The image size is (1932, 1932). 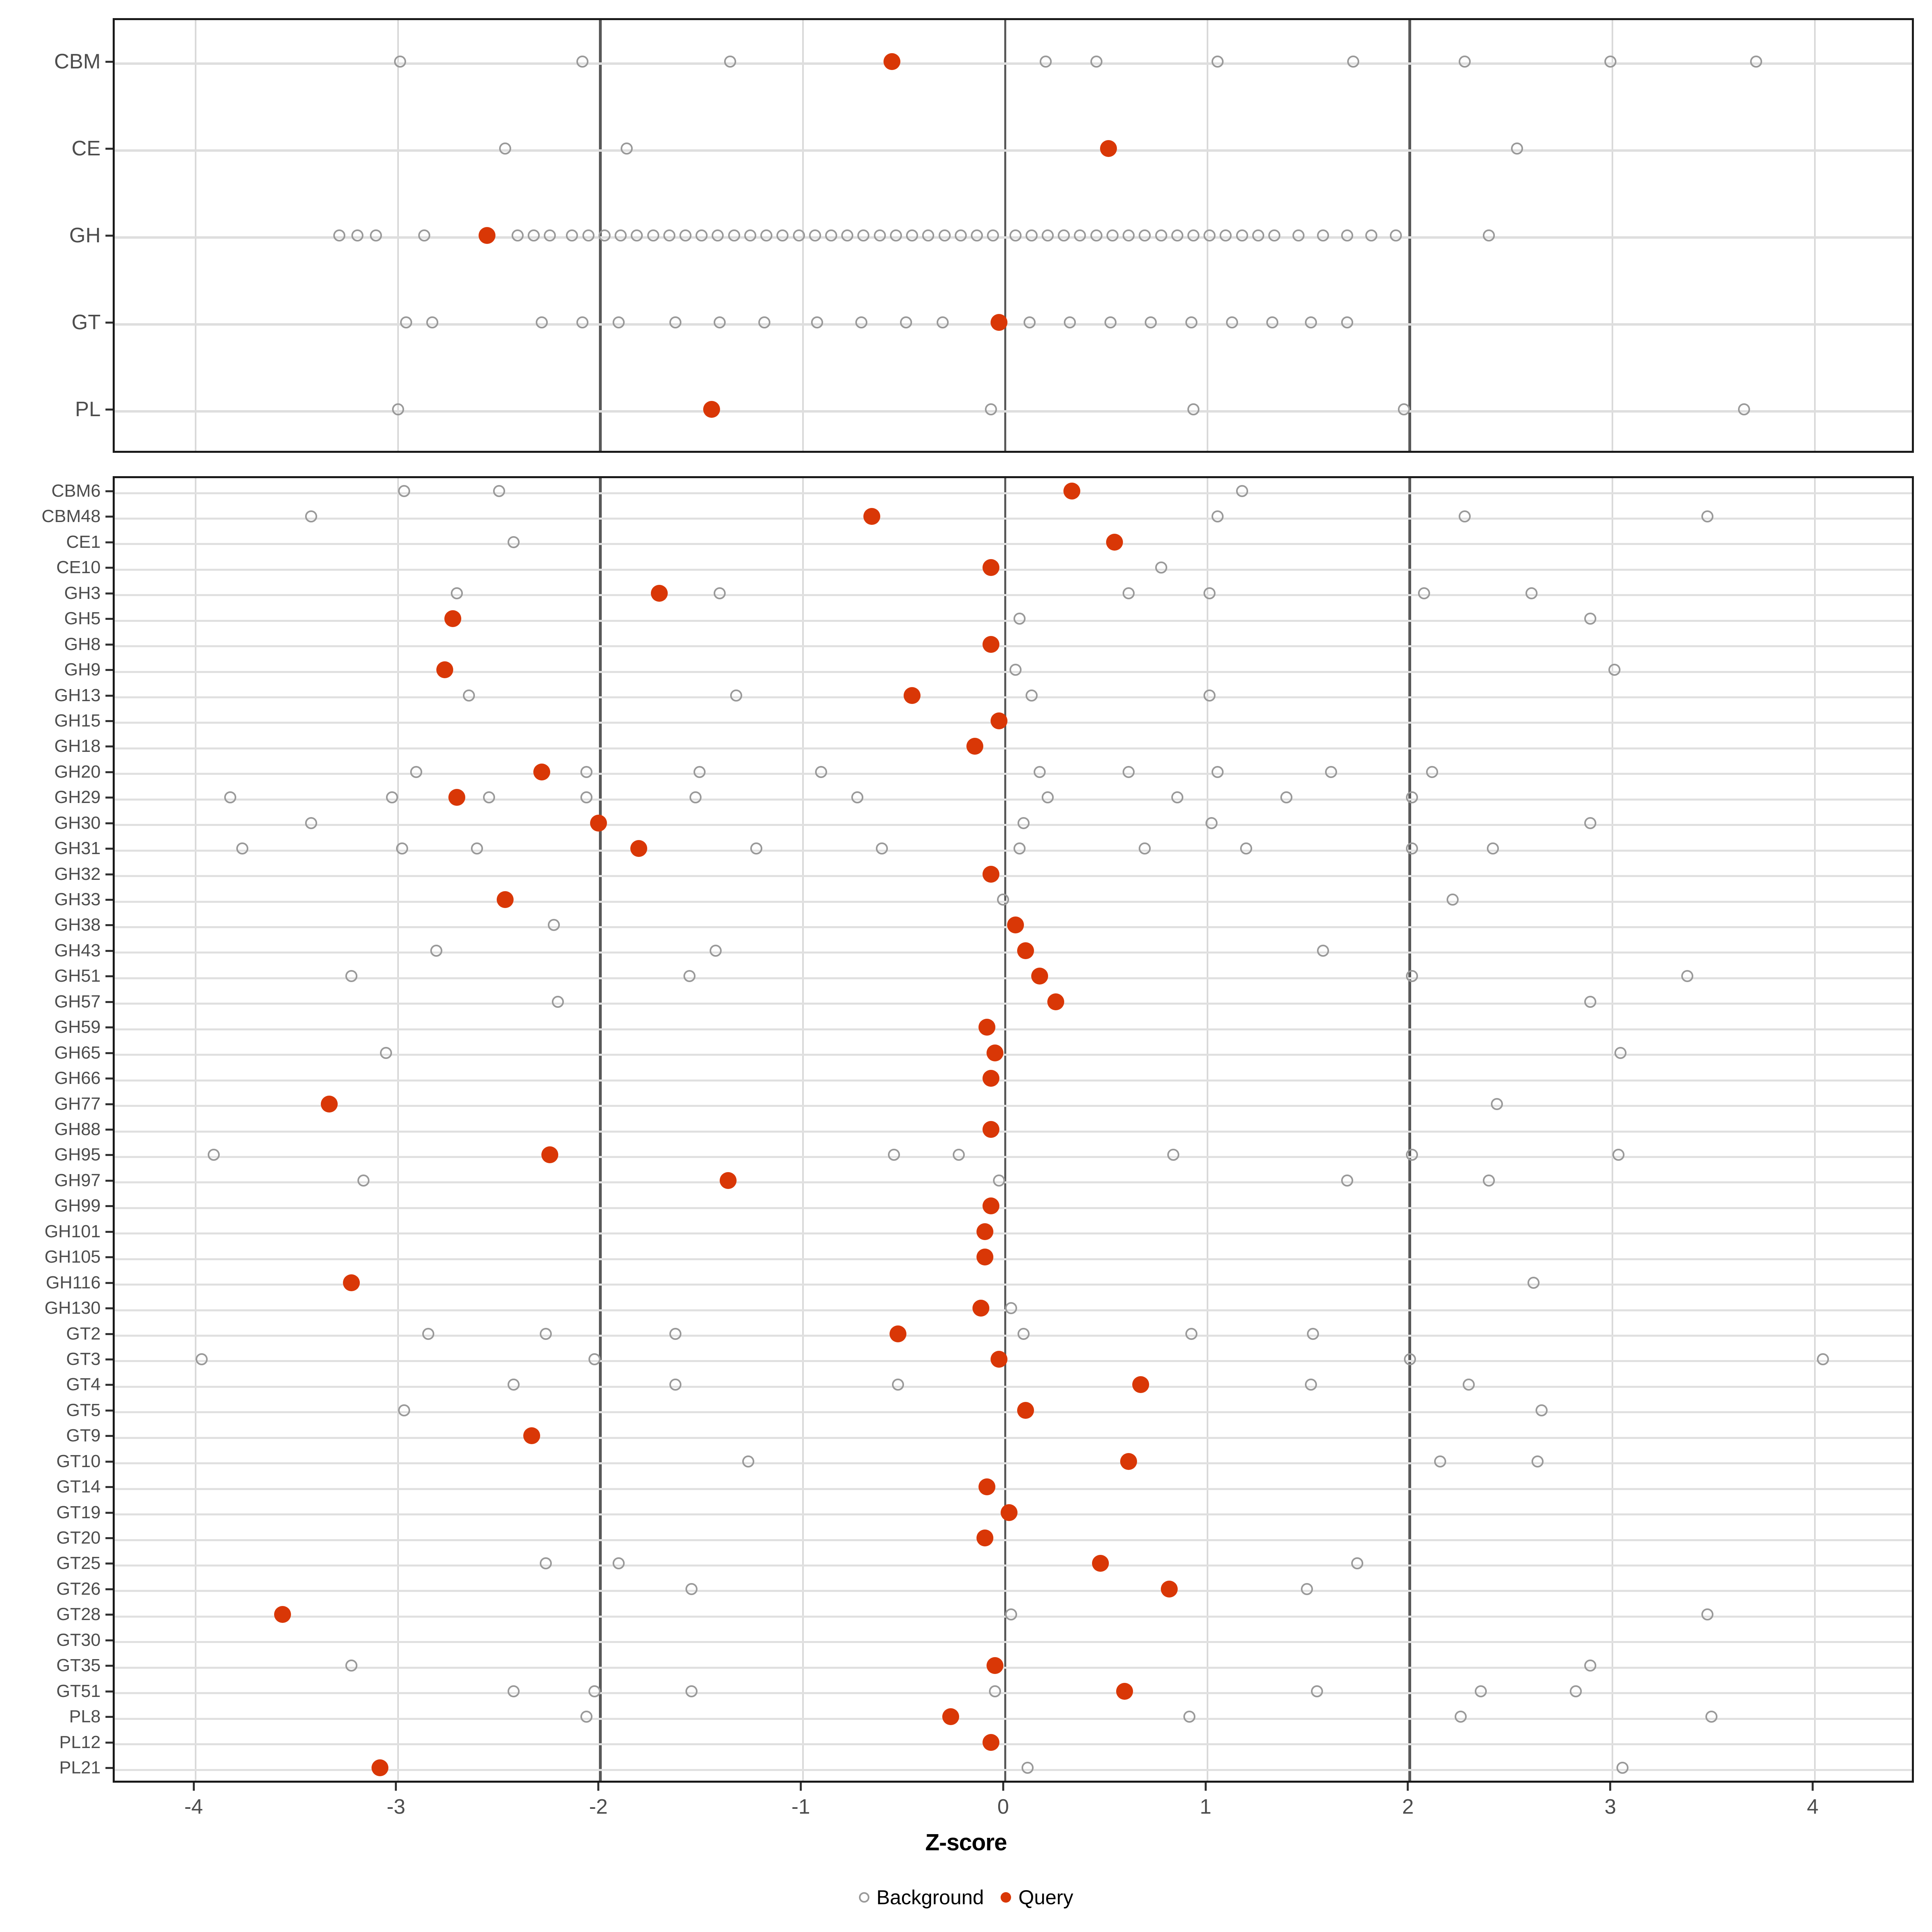 I want to click on y-axis-label: GH88, so click(x=77, y=1129).